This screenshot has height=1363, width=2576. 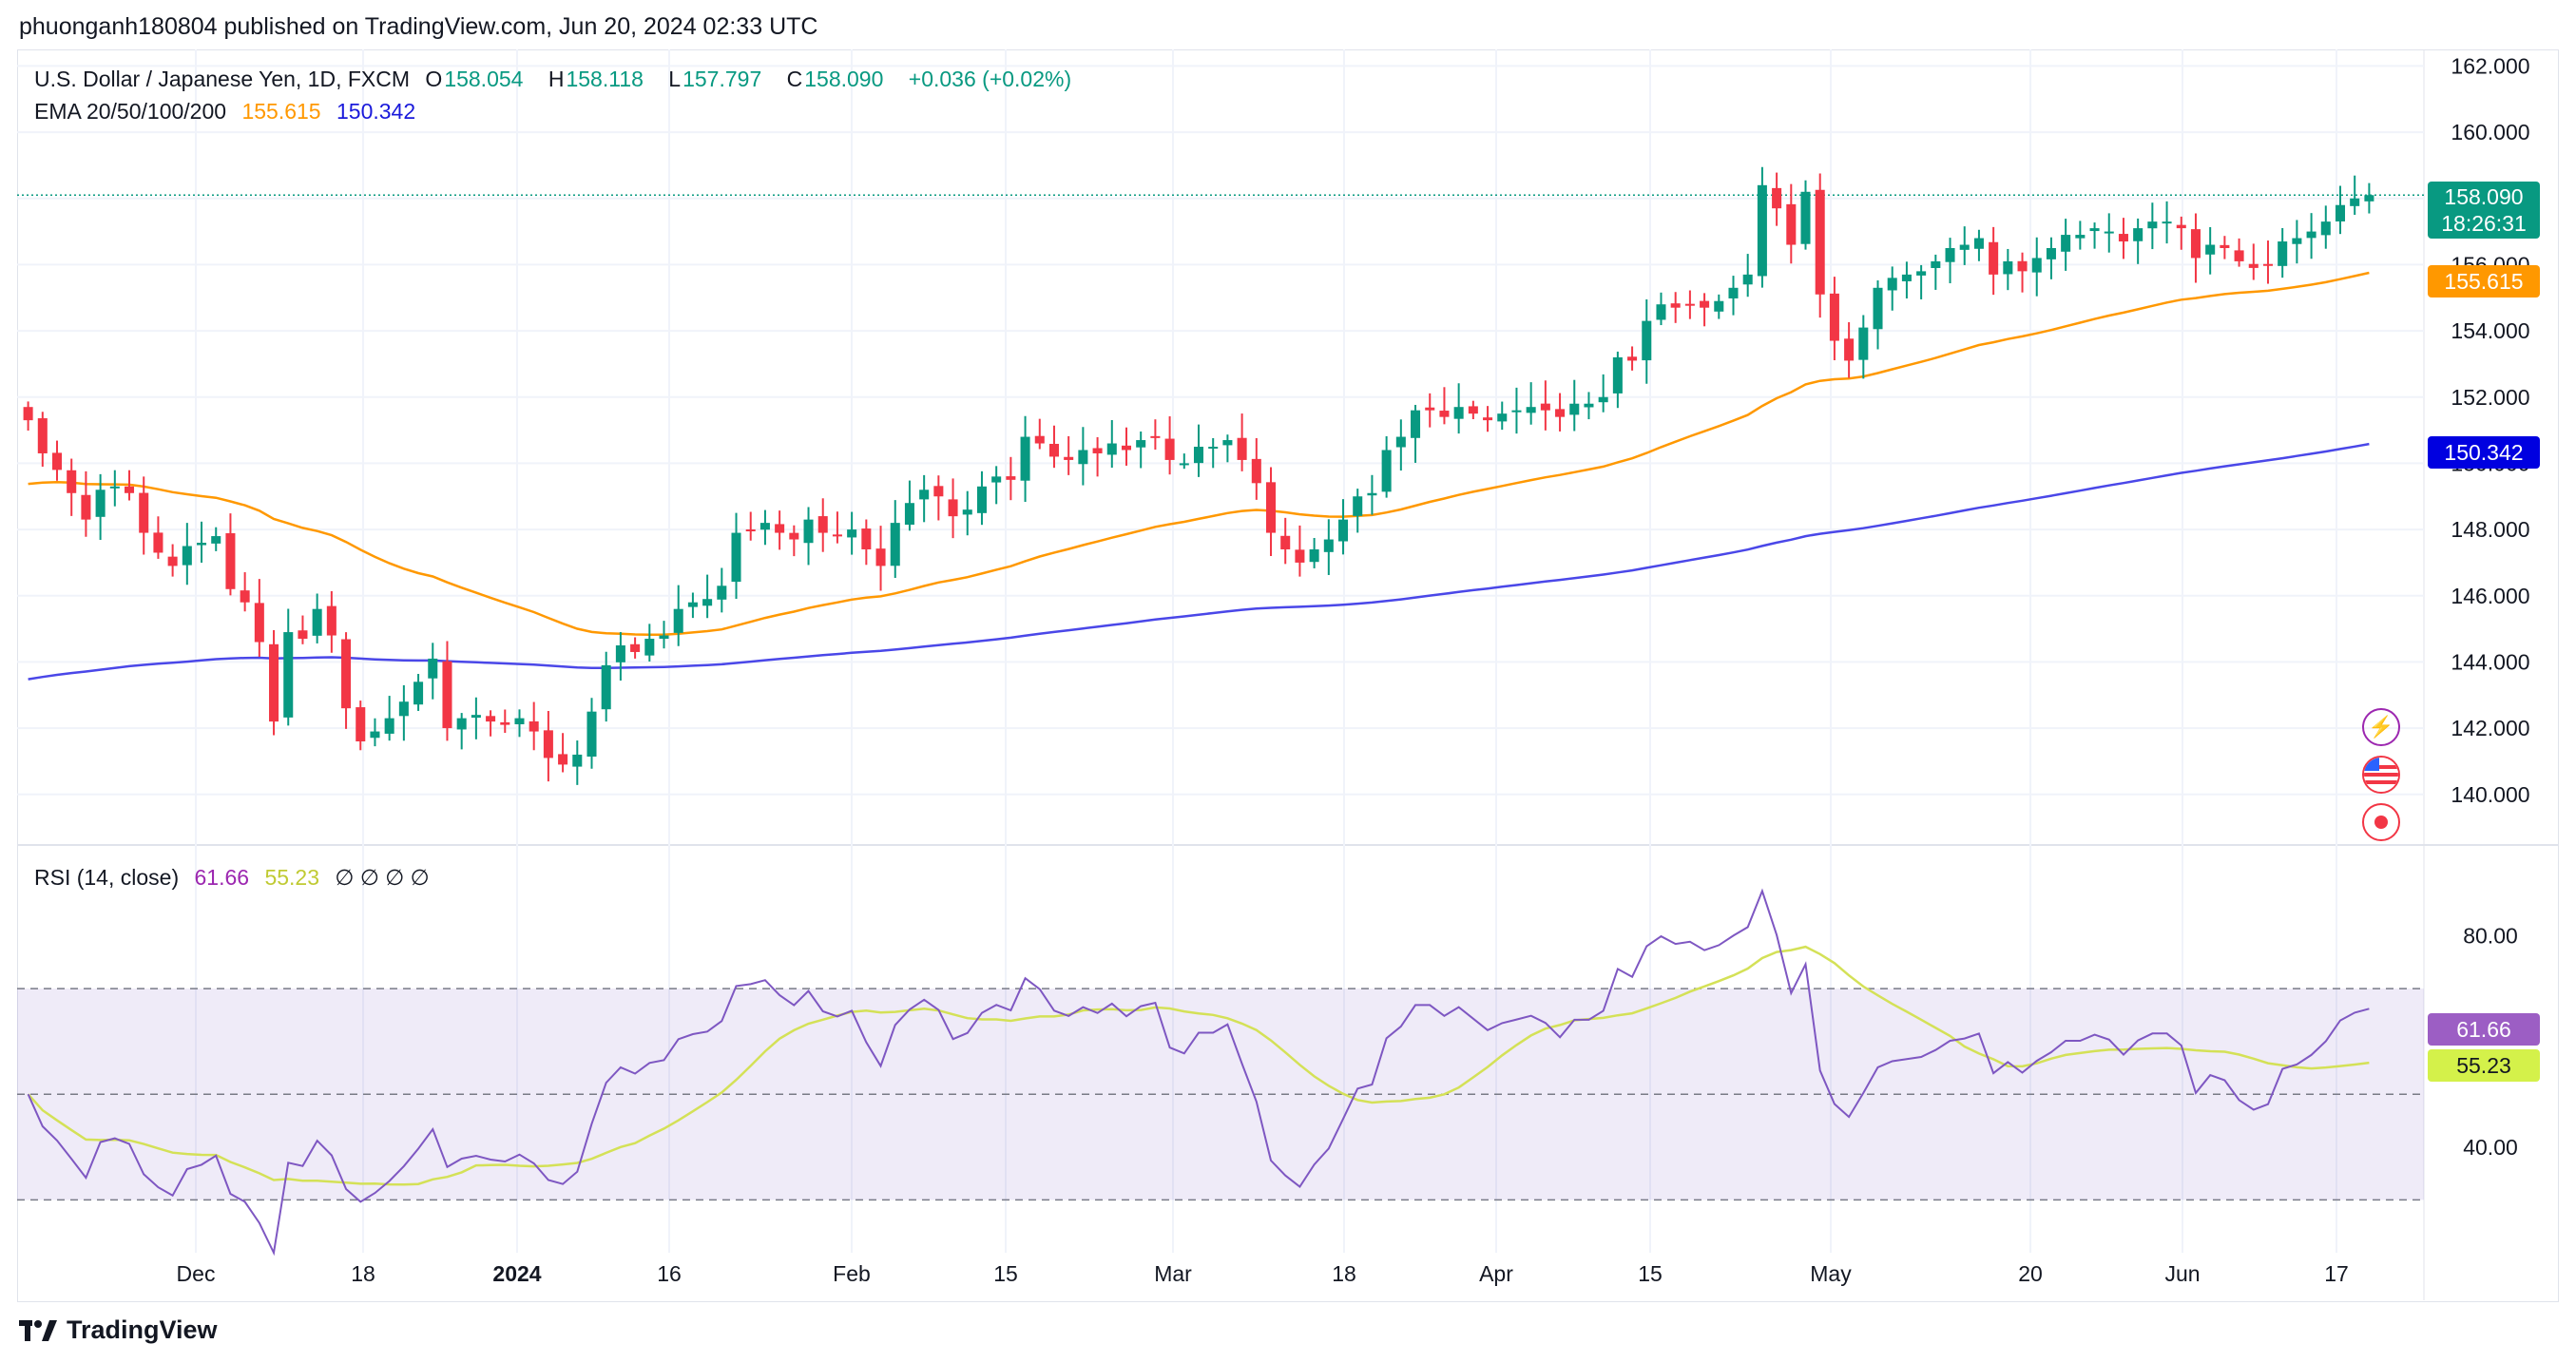 I want to click on tradingview-footer: TradingView, so click(x=119, y=1330).